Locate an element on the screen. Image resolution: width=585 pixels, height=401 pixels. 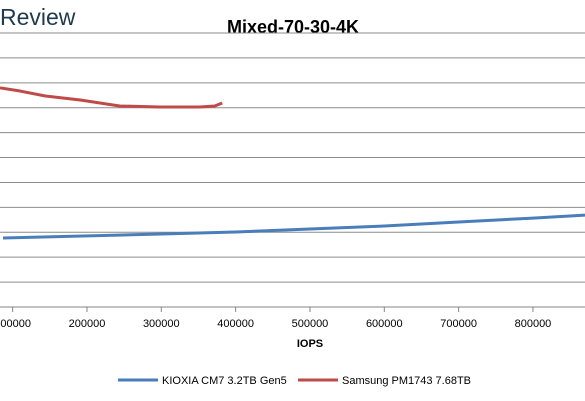
x-tick-label: 700000 is located at coordinates (458, 324).